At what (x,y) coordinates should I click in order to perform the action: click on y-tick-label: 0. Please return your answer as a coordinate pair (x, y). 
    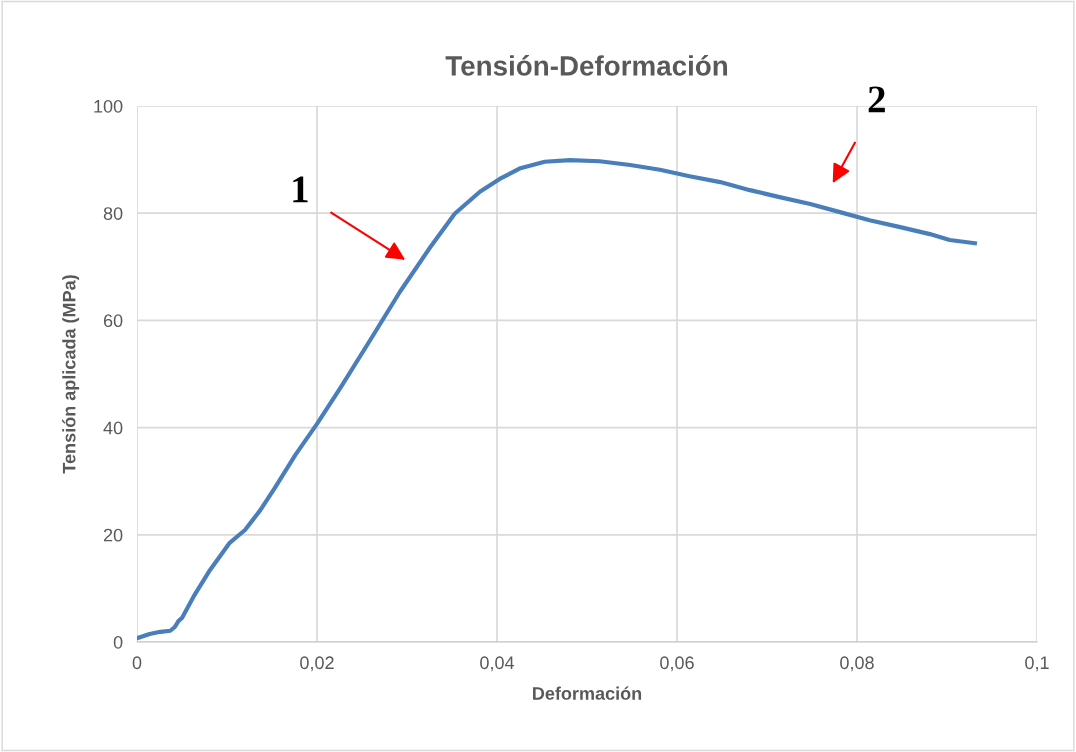
    Looking at the image, I should click on (118, 642).